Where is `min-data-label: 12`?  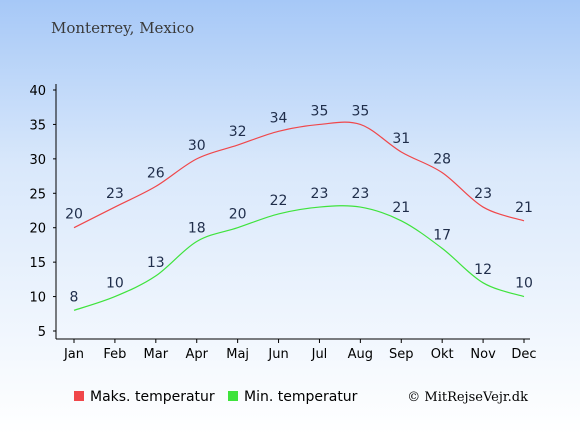
min-data-label: 12 is located at coordinates (483, 270).